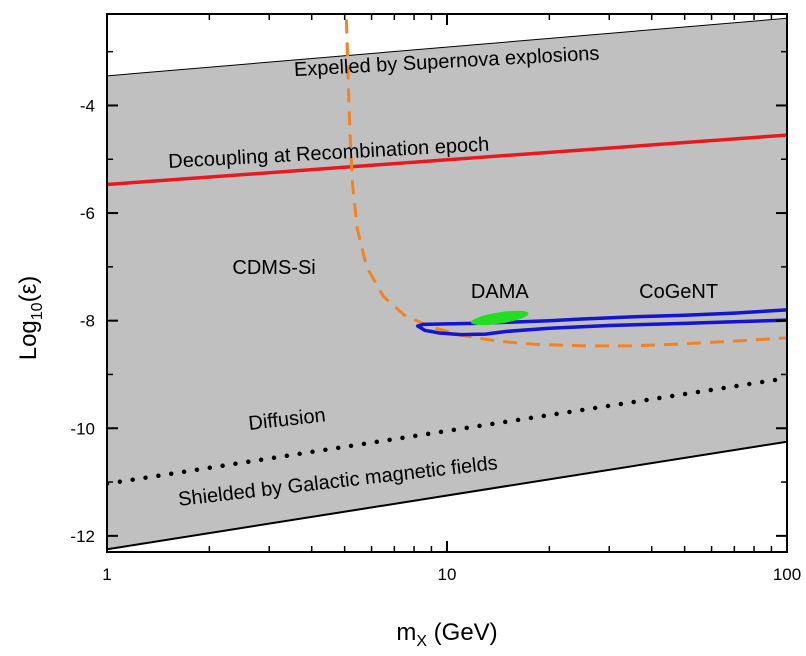  Describe the element at coordinates (106, 574) in the screenshot. I see `x-tick-label: 1` at that location.